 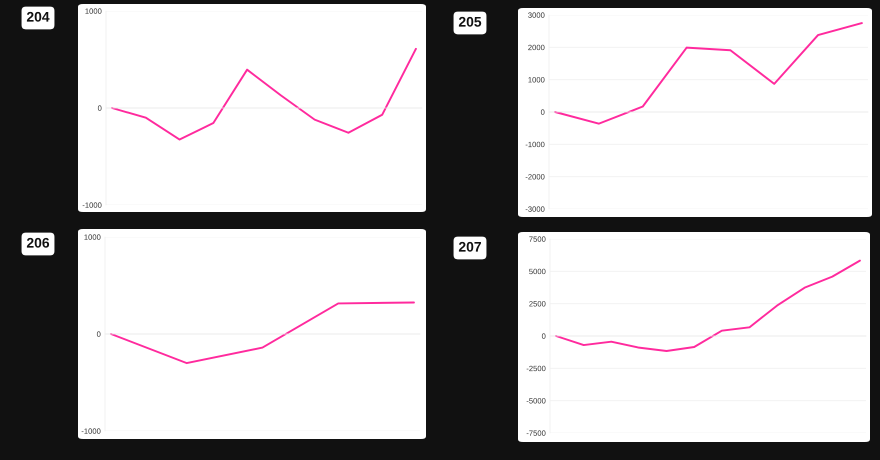 I want to click on chart-title: 206, so click(x=38, y=243).